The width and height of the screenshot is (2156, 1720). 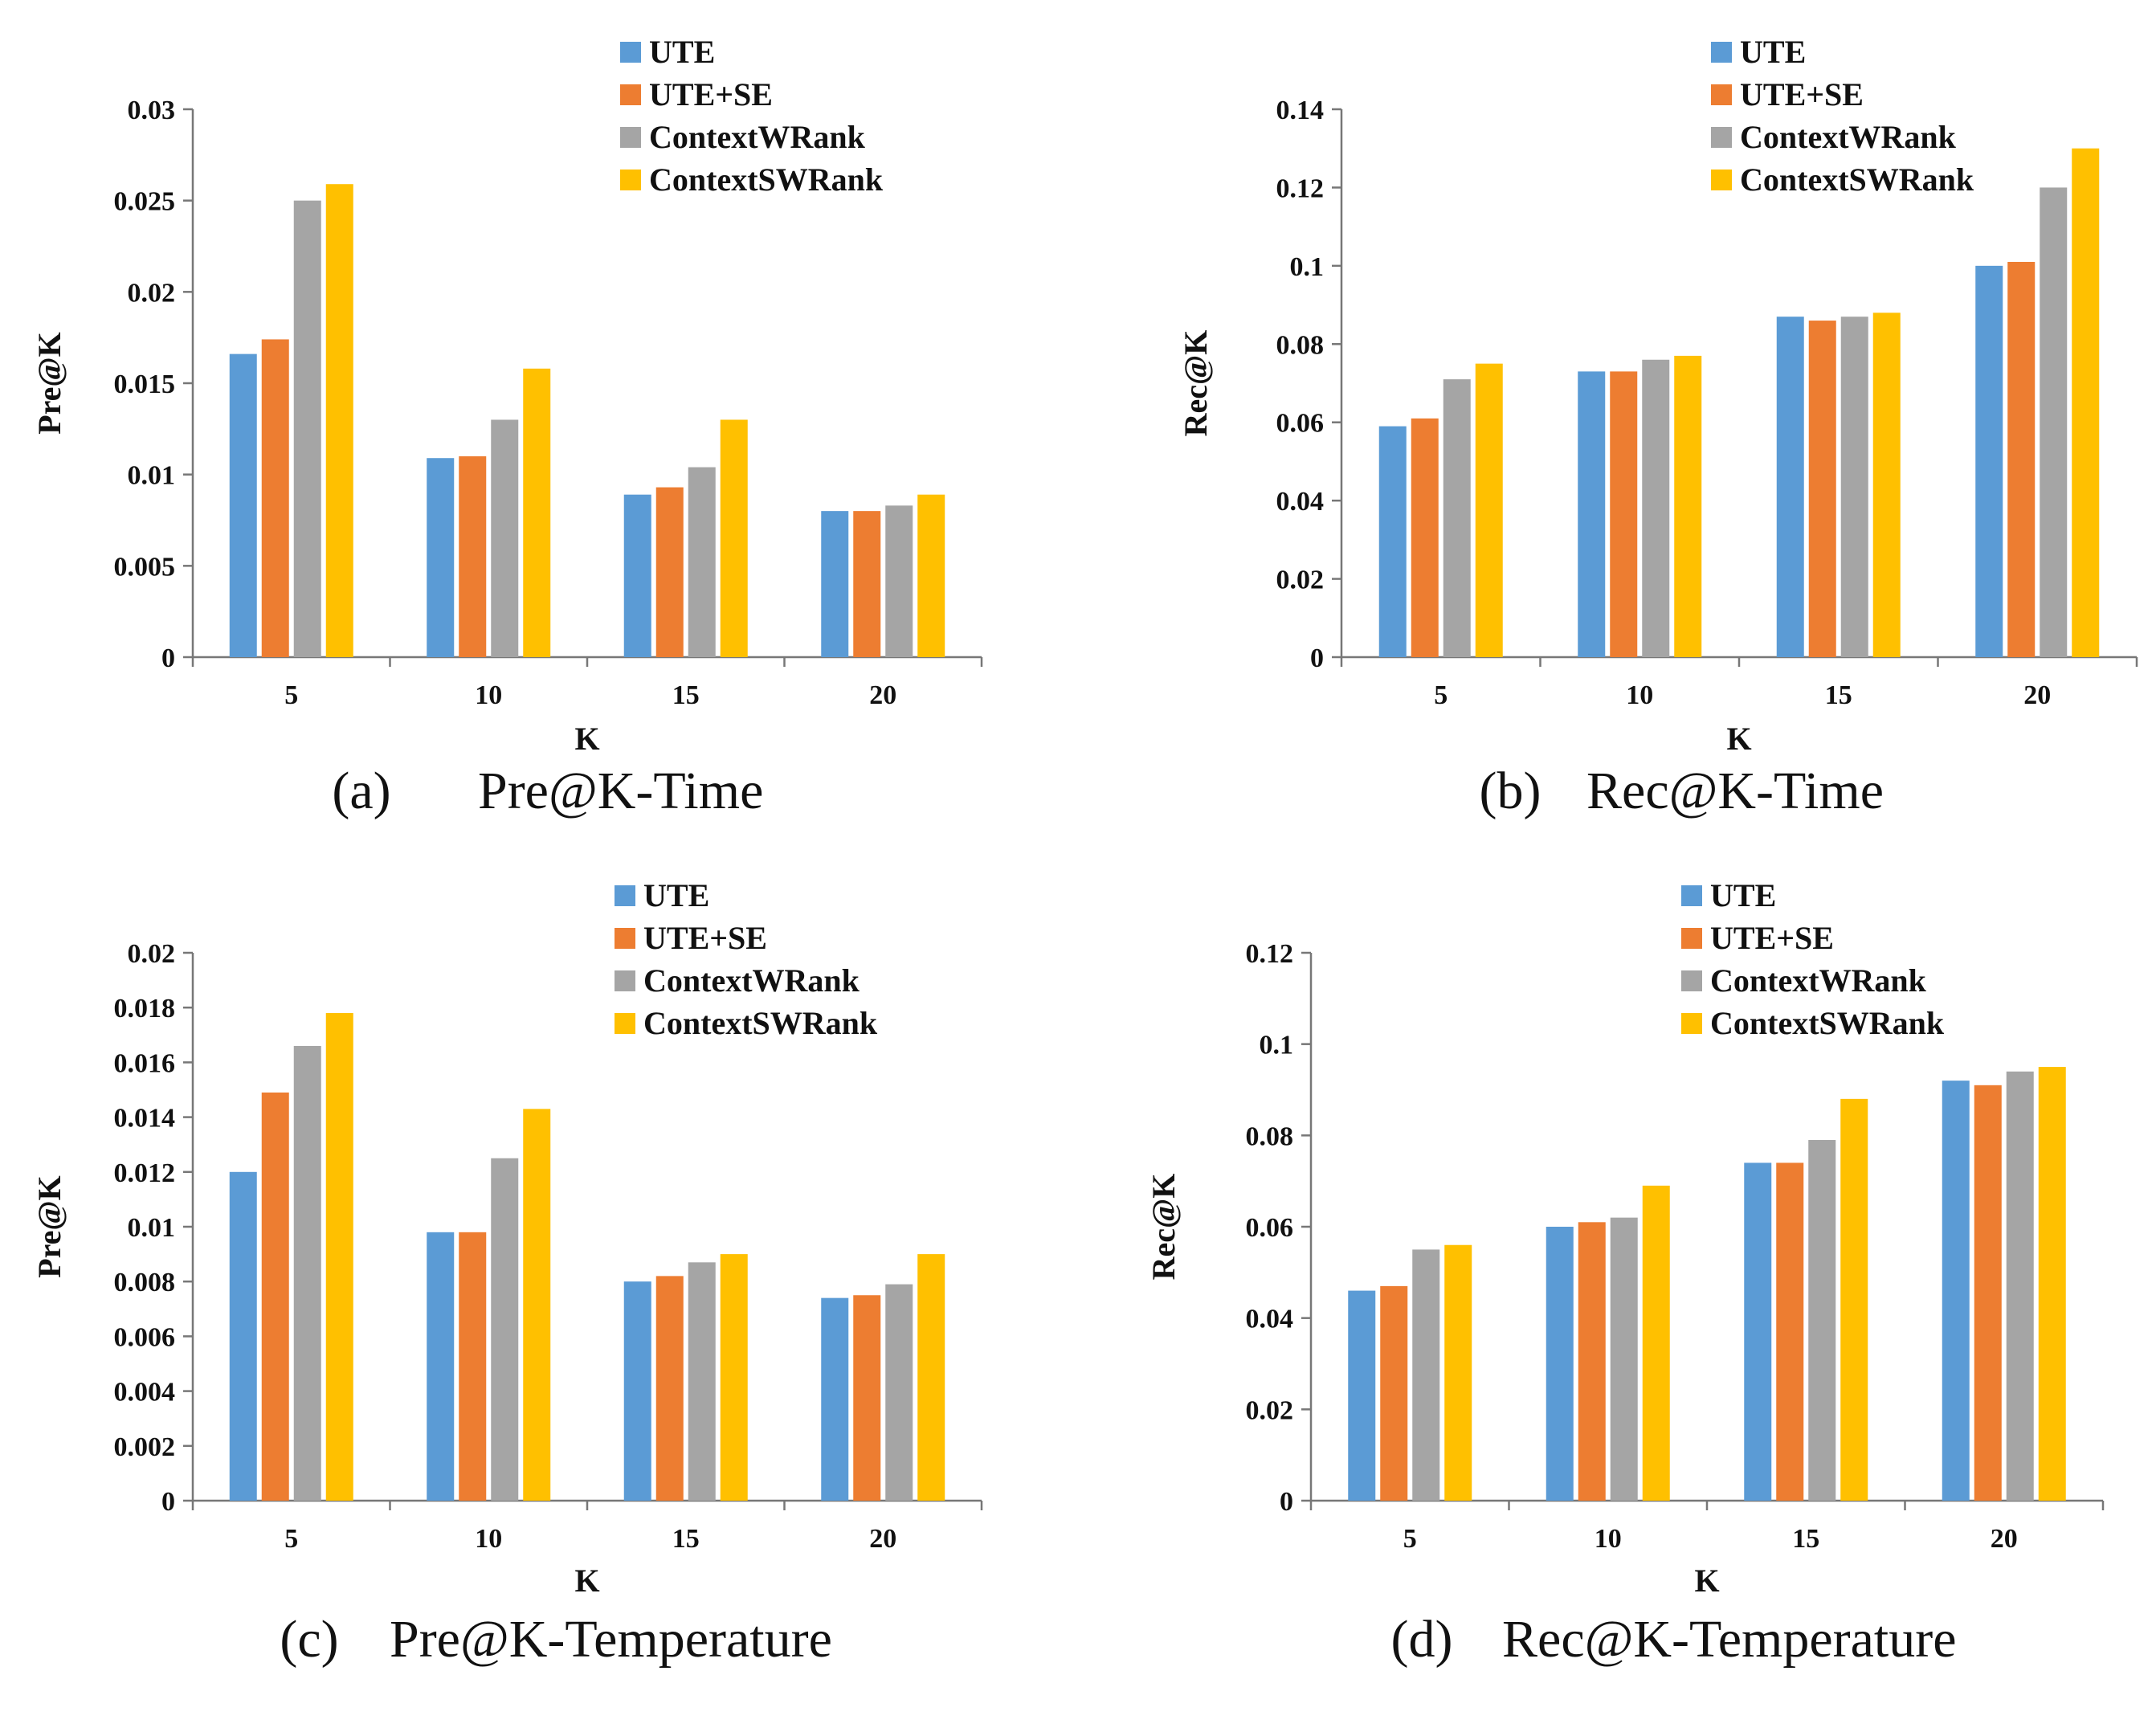 I want to click on caption-tag: (b), so click(x=1510, y=791).